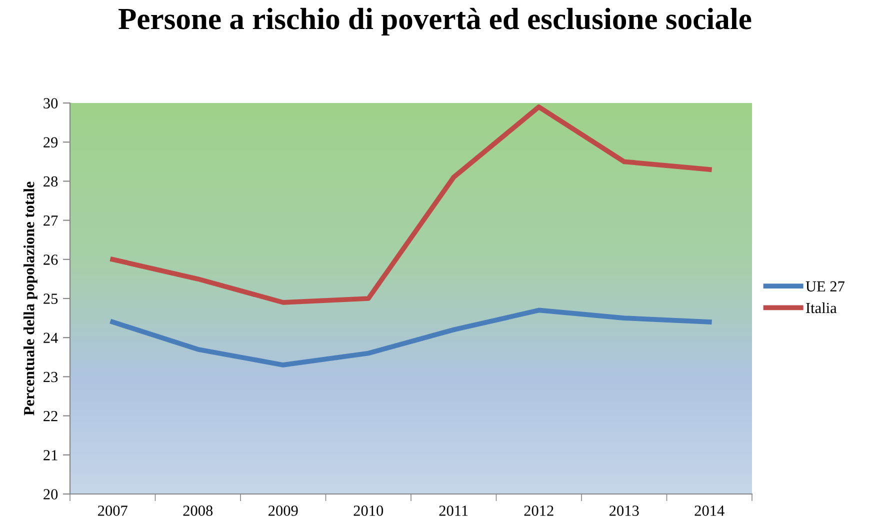 Image resolution: width=870 pixels, height=521 pixels. I want to click on y-tick-label: 26, so click(51, 259).